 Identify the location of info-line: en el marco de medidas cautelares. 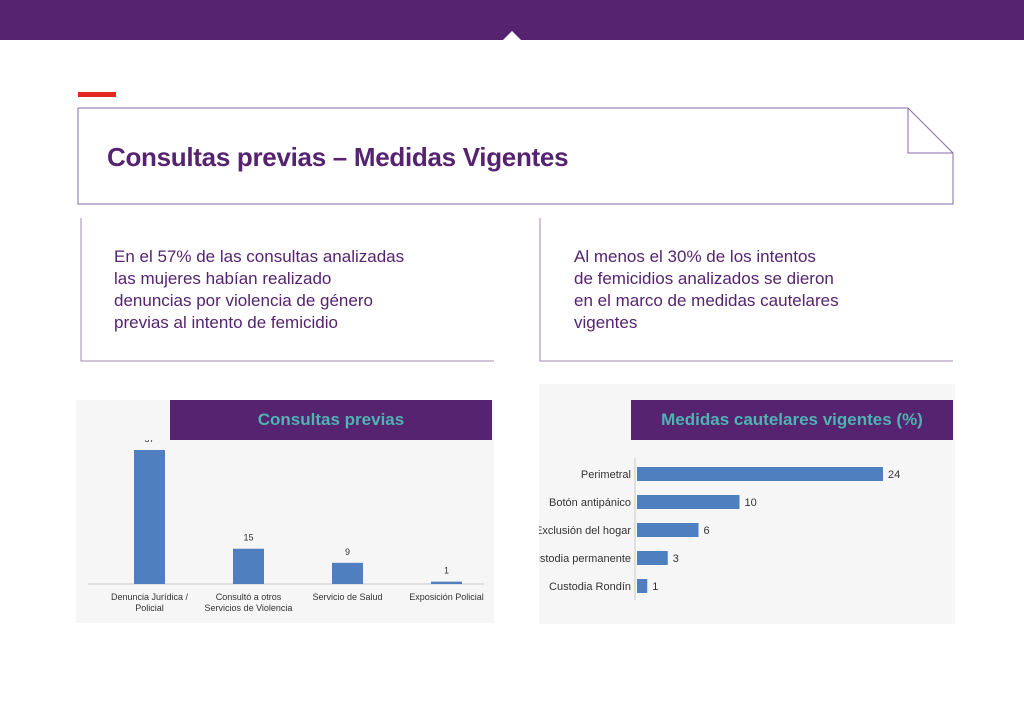
(706, 300).